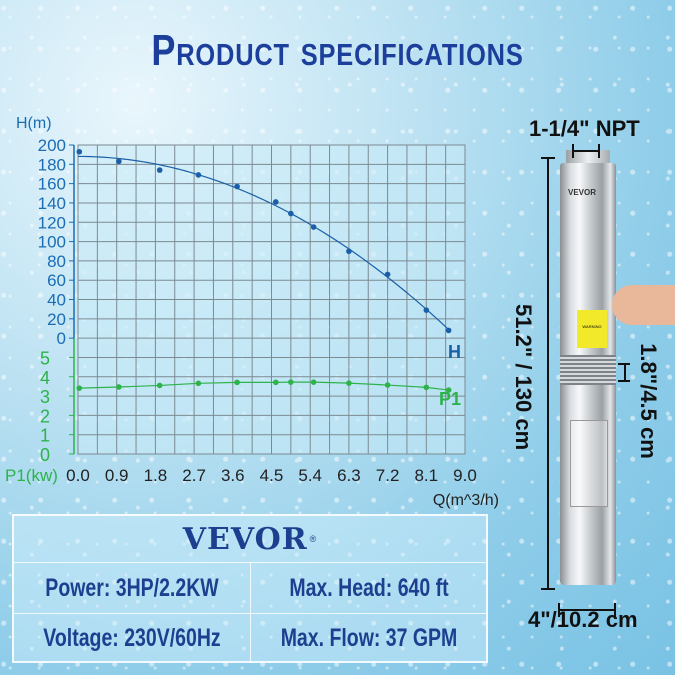 This screenshot has width=675, height=675. I want to click on spec-max-flow: Max. Flow: 37 GPM, so click(369, 638).